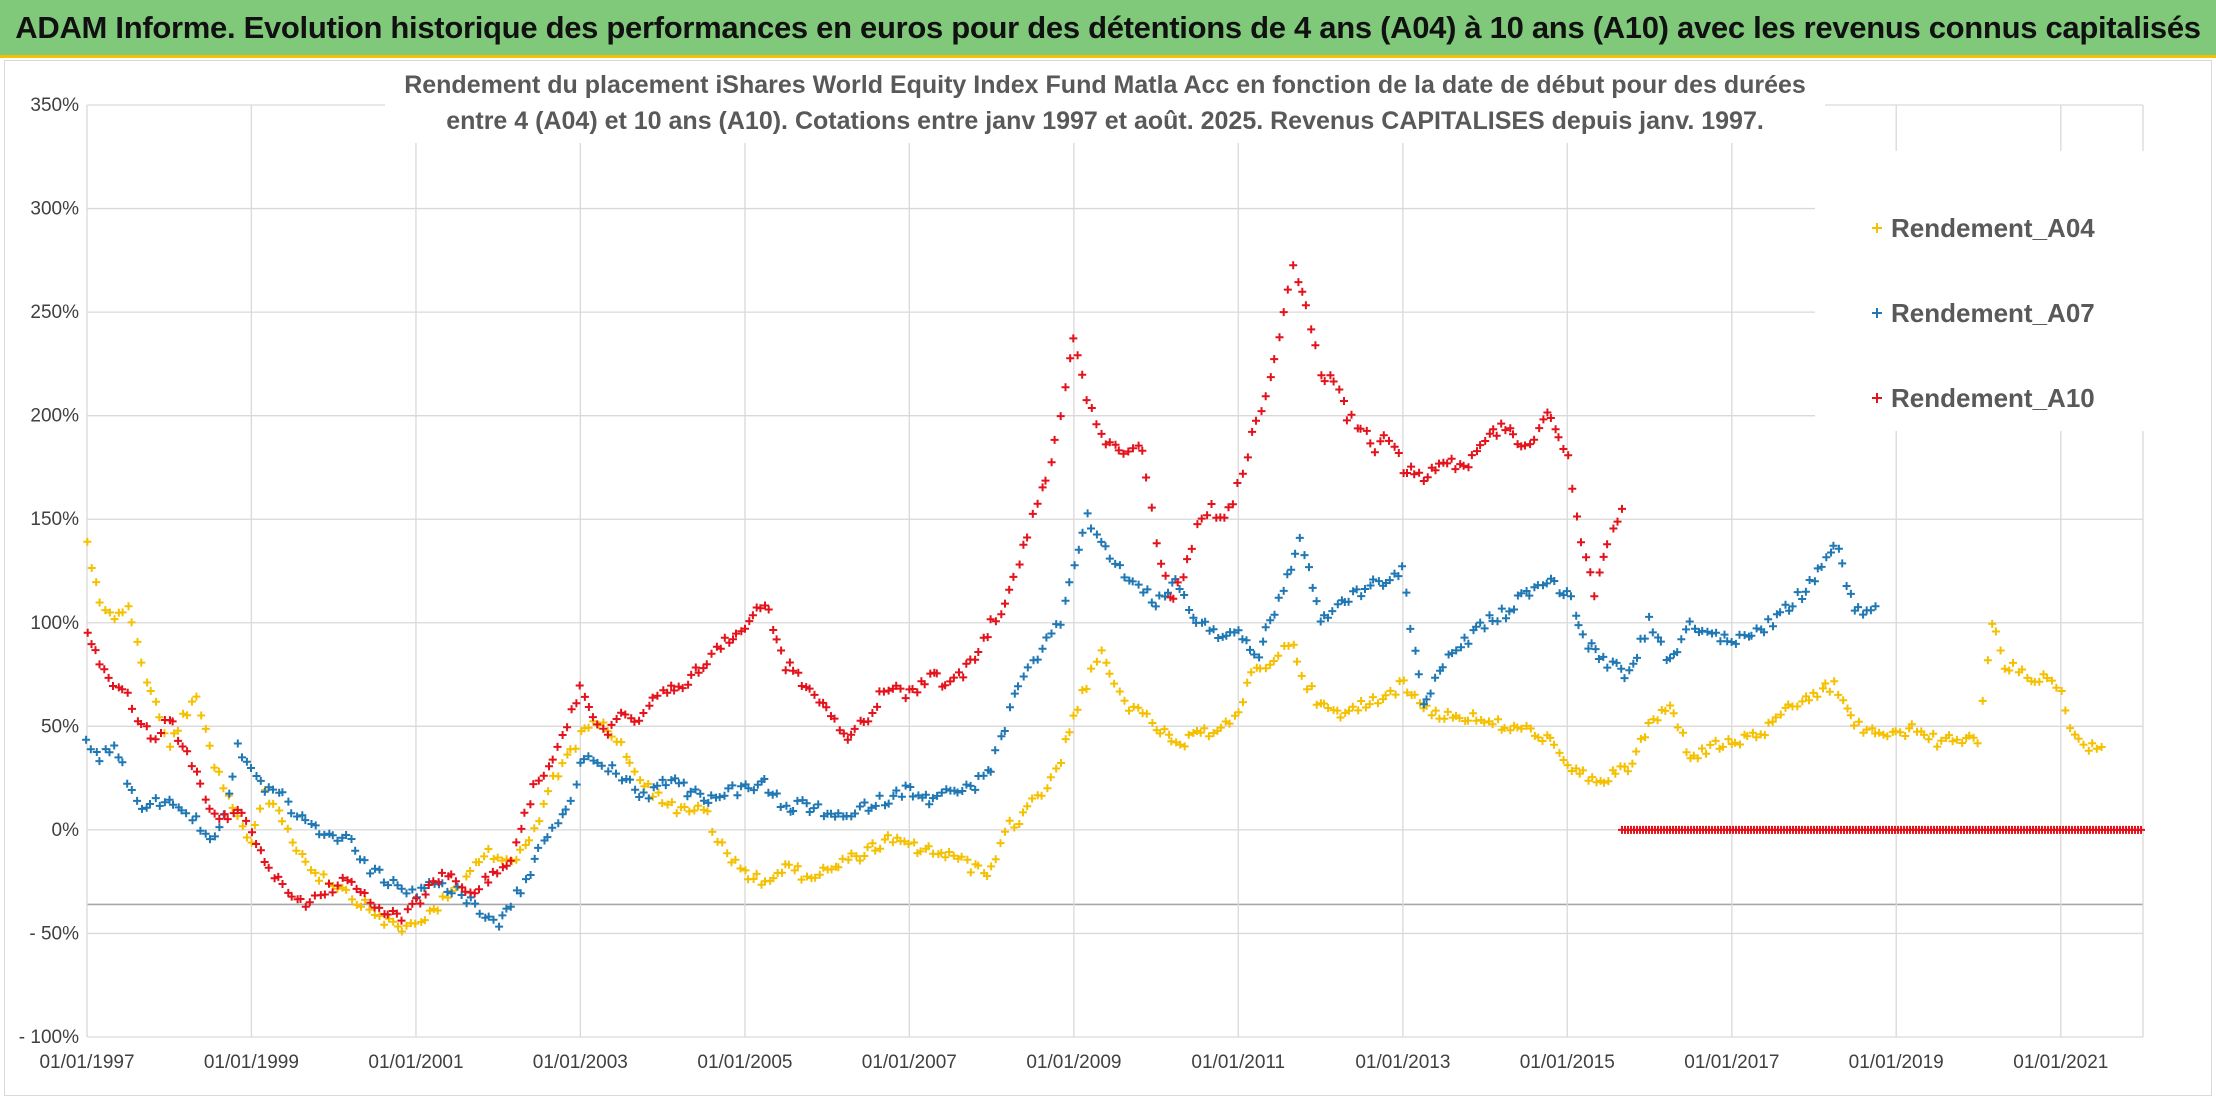 Image resolution: width=2216 pixels, height=1102 pixels. What do you see at coordinates (580, 1062) in the screenshot?
I see `x-tick-label: 01/01/2003` at bounding box center [580, 1062].